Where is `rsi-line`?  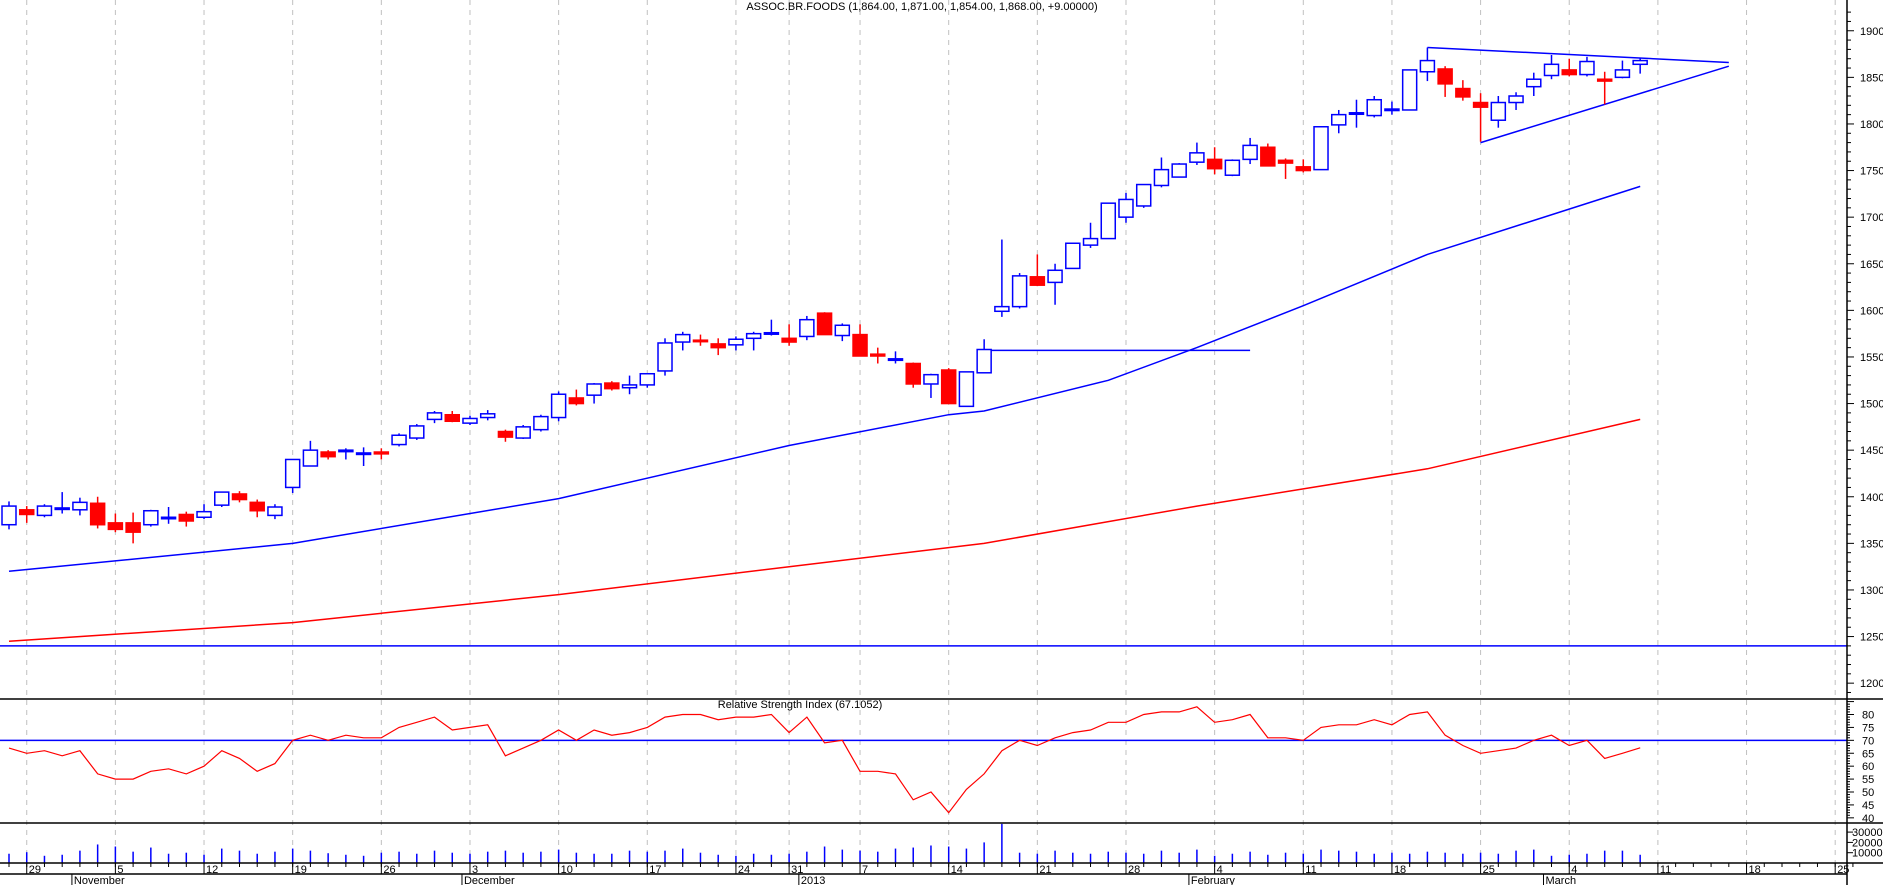
rsi-line is located at coordinates (824, 760).